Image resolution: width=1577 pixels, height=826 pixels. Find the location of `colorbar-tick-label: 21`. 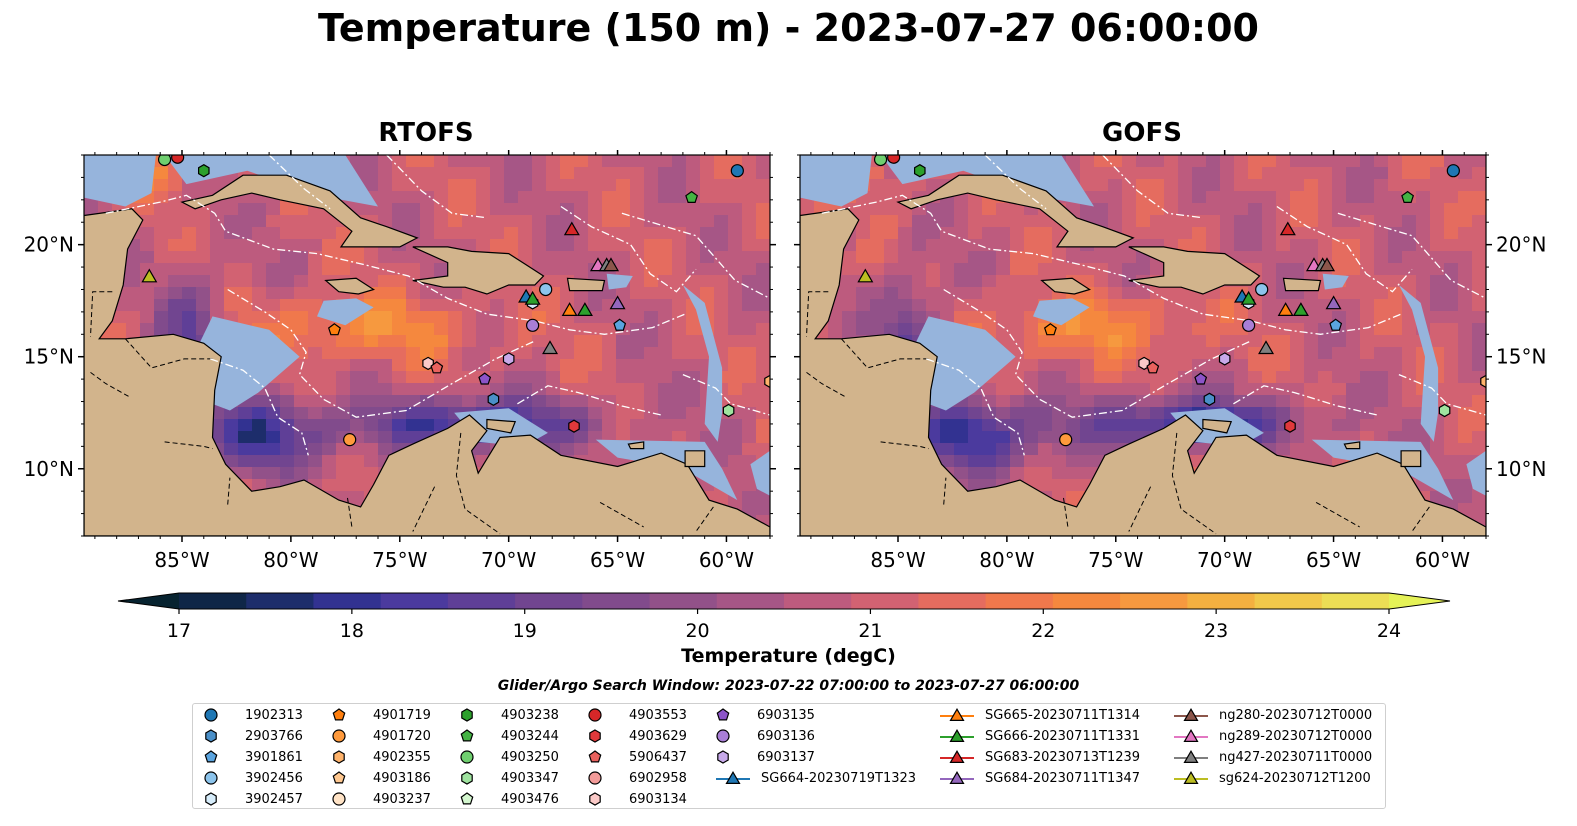

colorbar-tick-label: 21 is located at coordinates (870, 631).